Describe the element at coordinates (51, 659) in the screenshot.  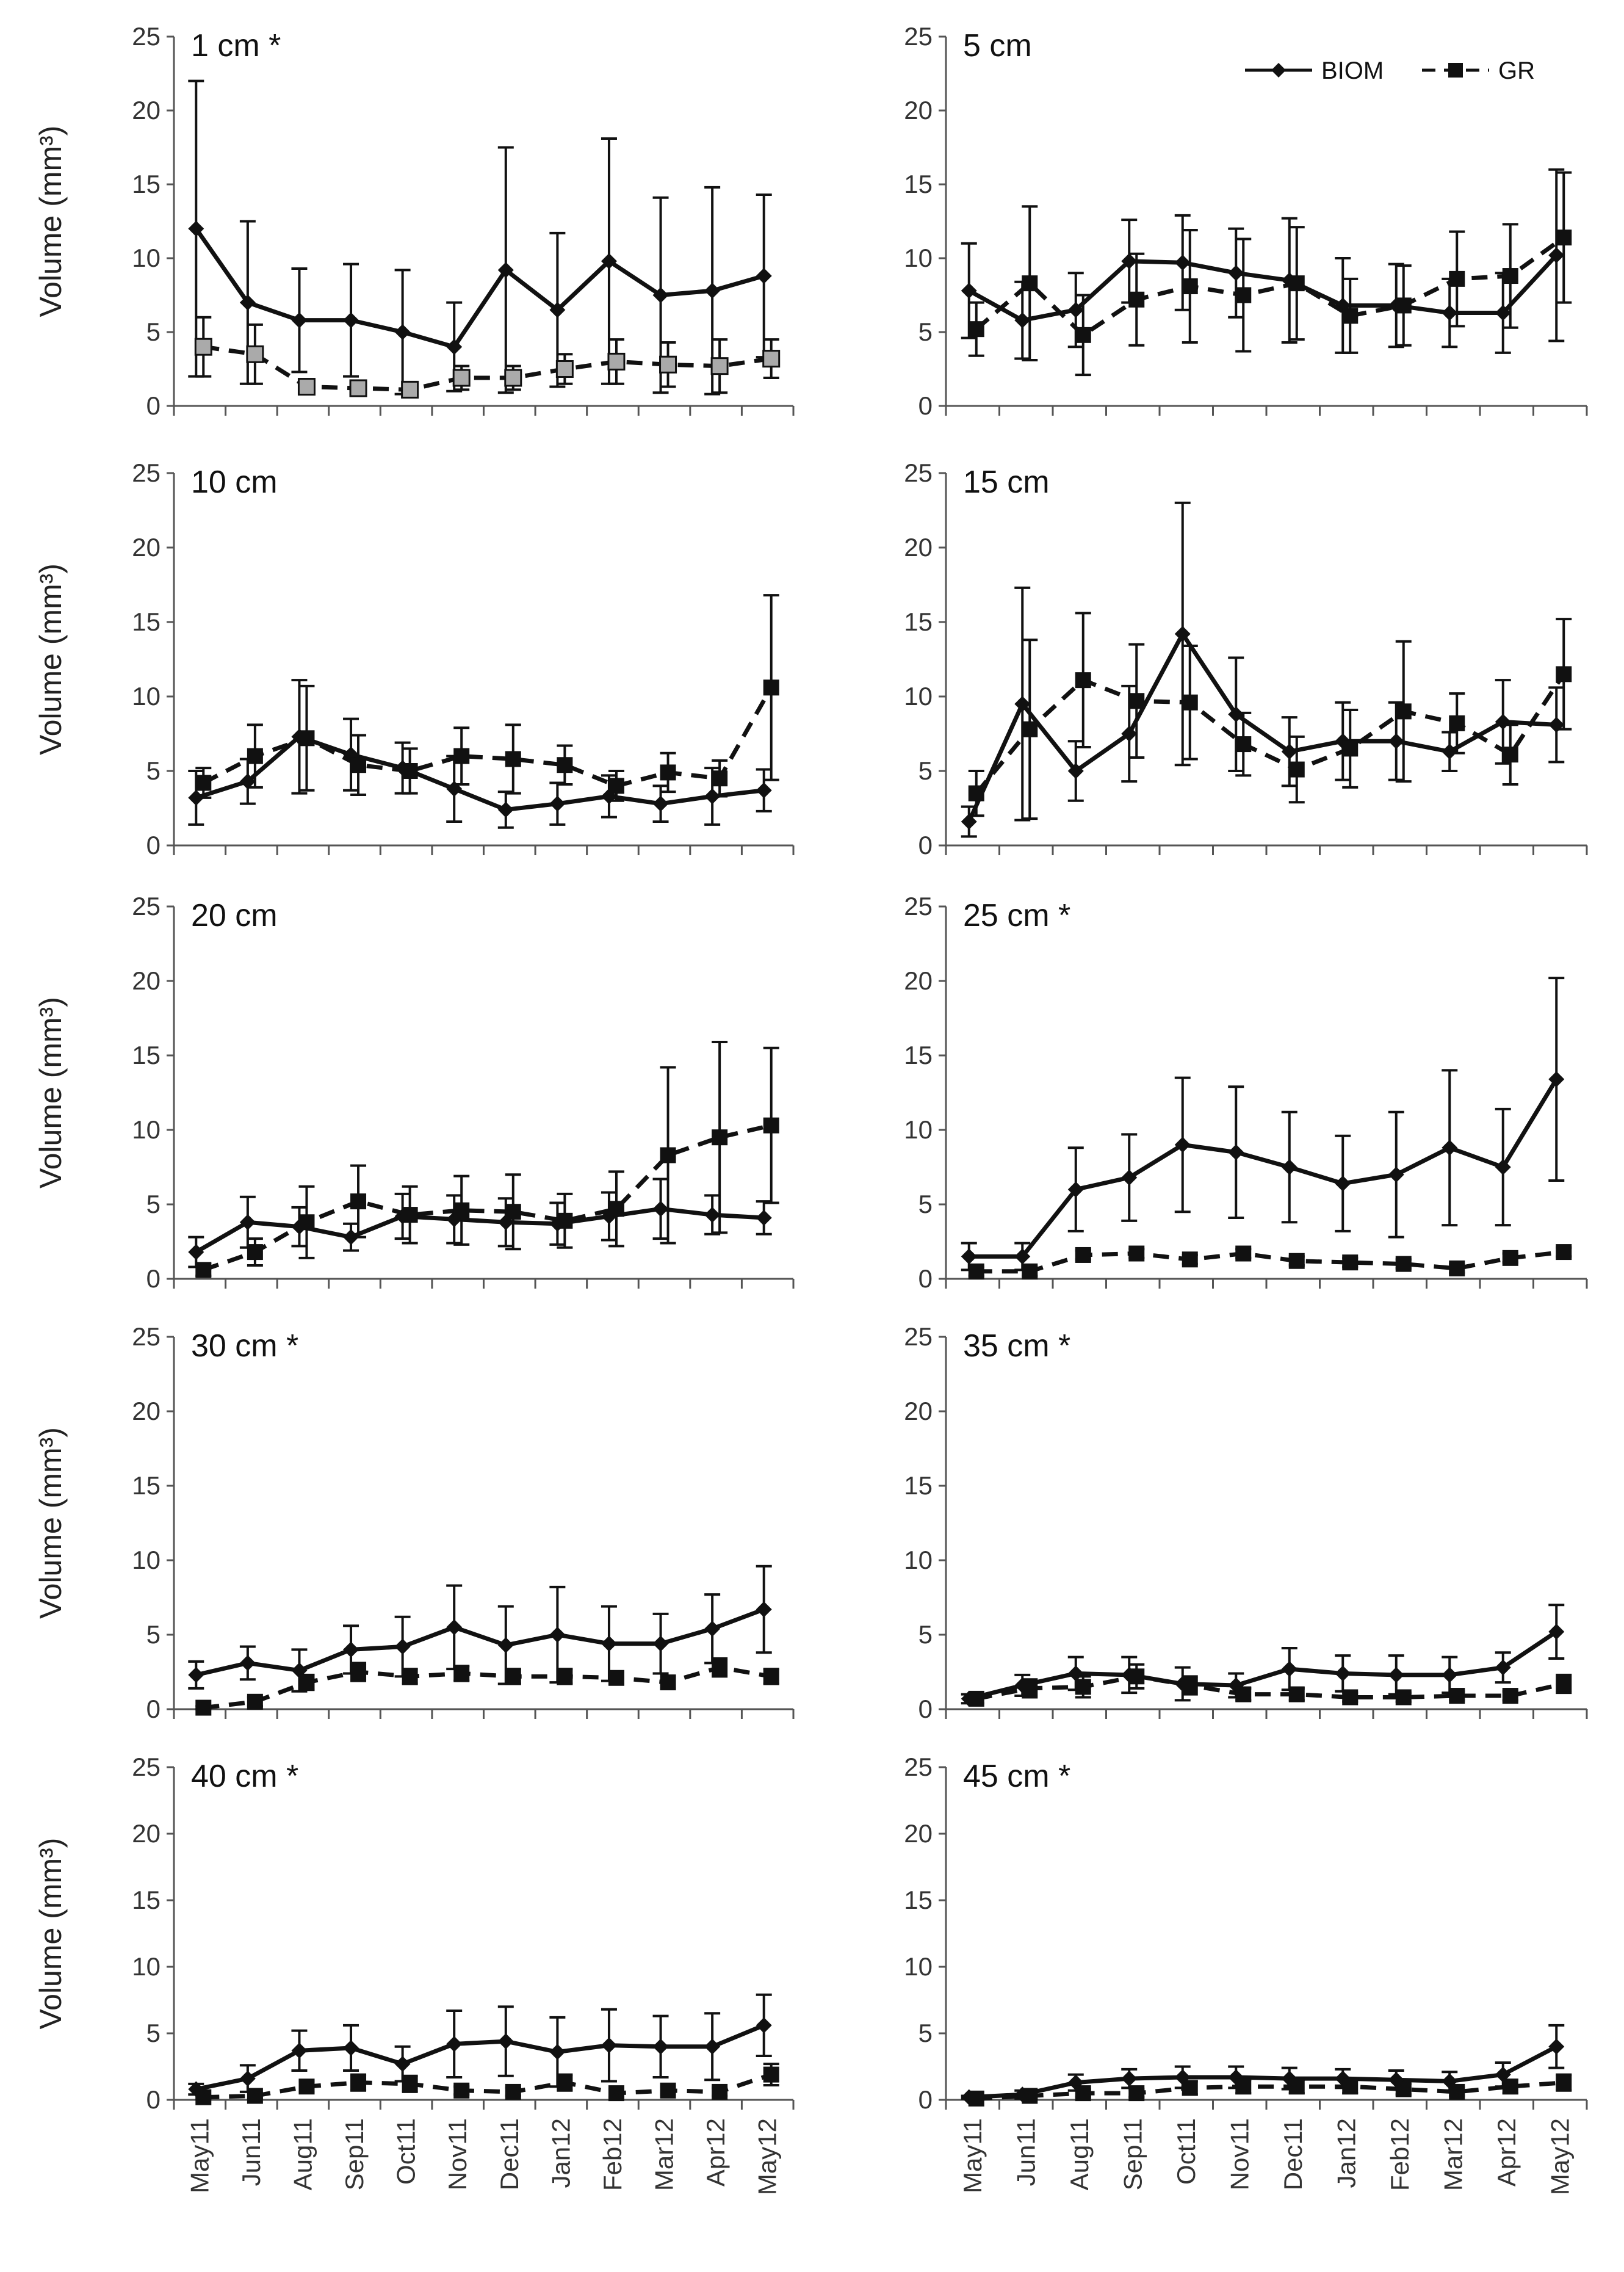
I see `y-axis-label: Volume (mm³)` at that location.